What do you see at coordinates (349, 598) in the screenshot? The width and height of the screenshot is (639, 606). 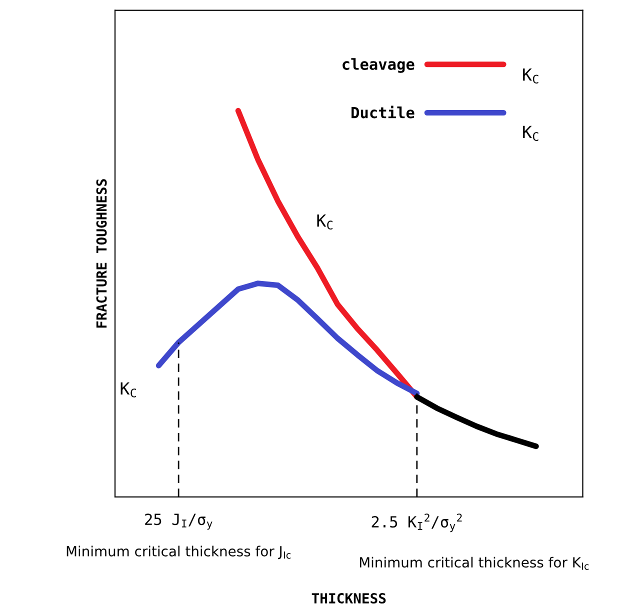 I see `x-axis-title: THICKNESS` at bounding box center [349, 598].